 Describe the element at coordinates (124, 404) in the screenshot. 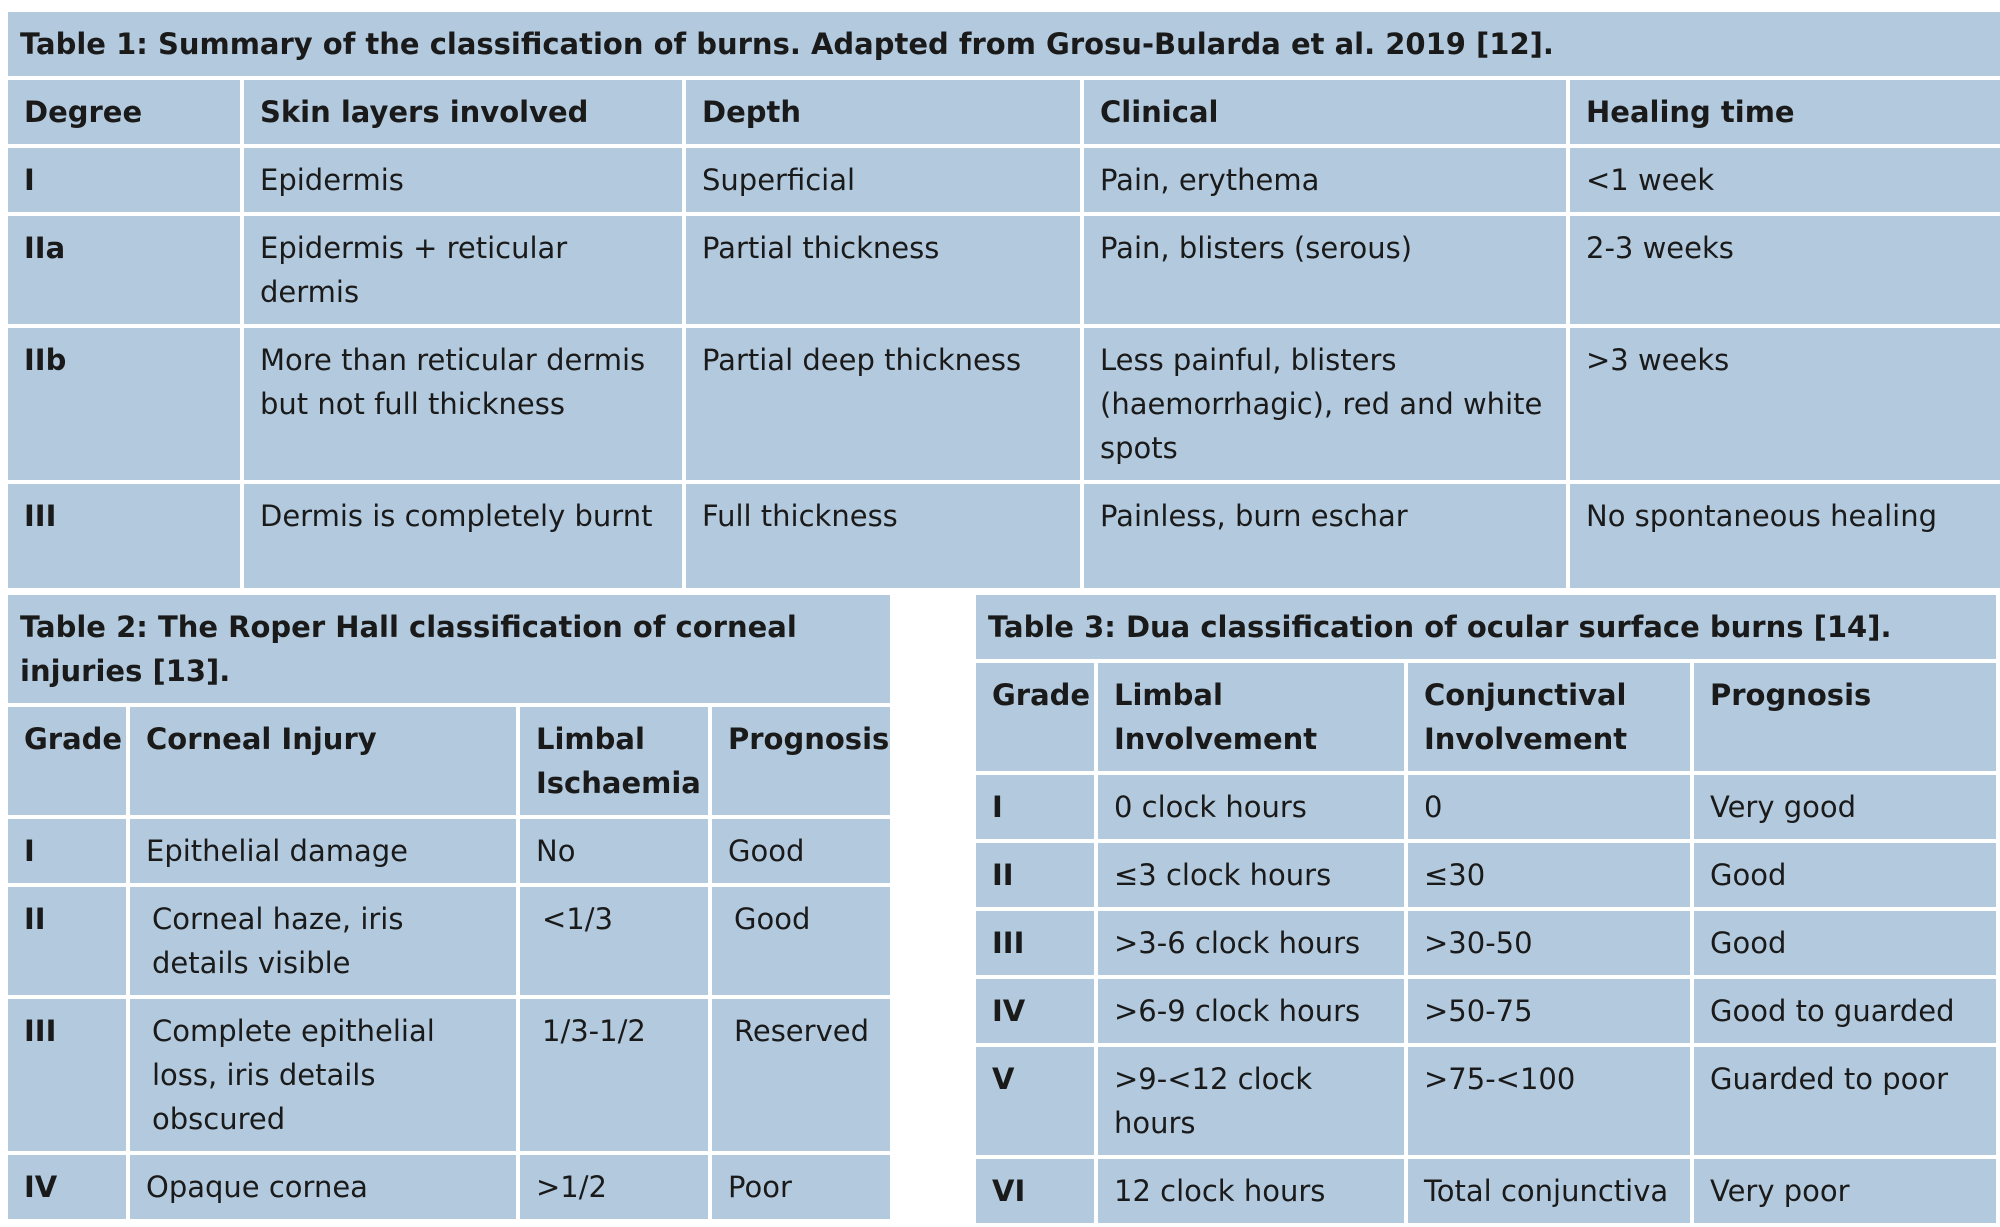

I see `degree-cell: IIb` at that location.